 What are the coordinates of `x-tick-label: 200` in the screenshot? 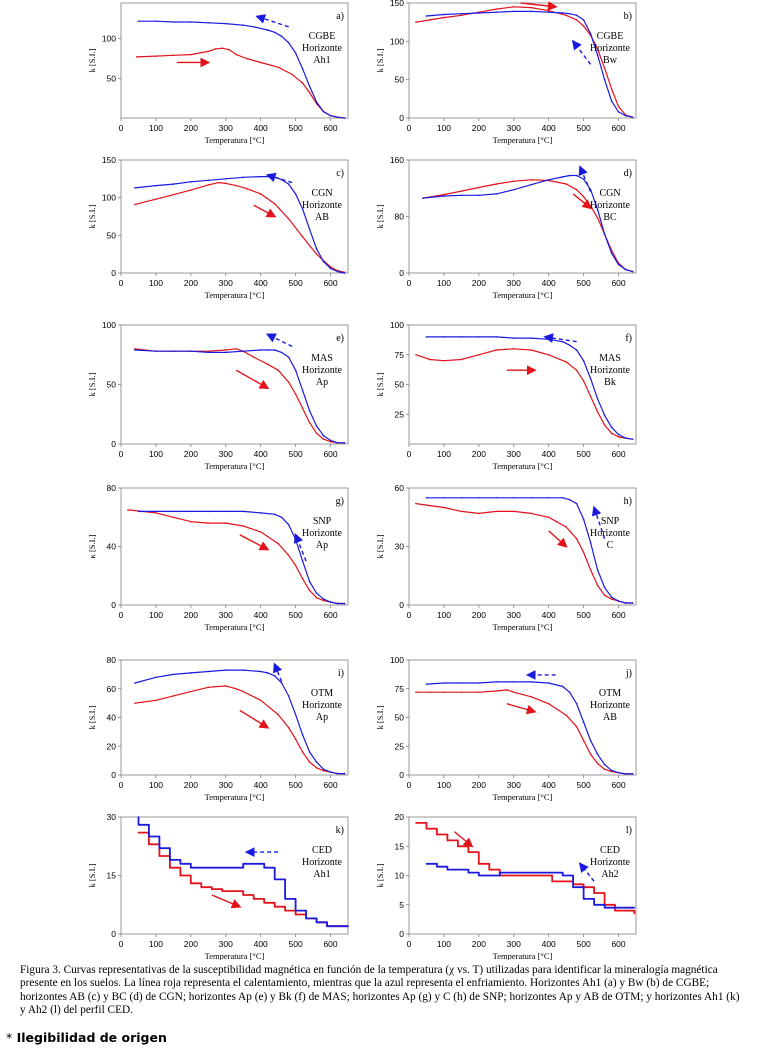 It's located at (479, 128).